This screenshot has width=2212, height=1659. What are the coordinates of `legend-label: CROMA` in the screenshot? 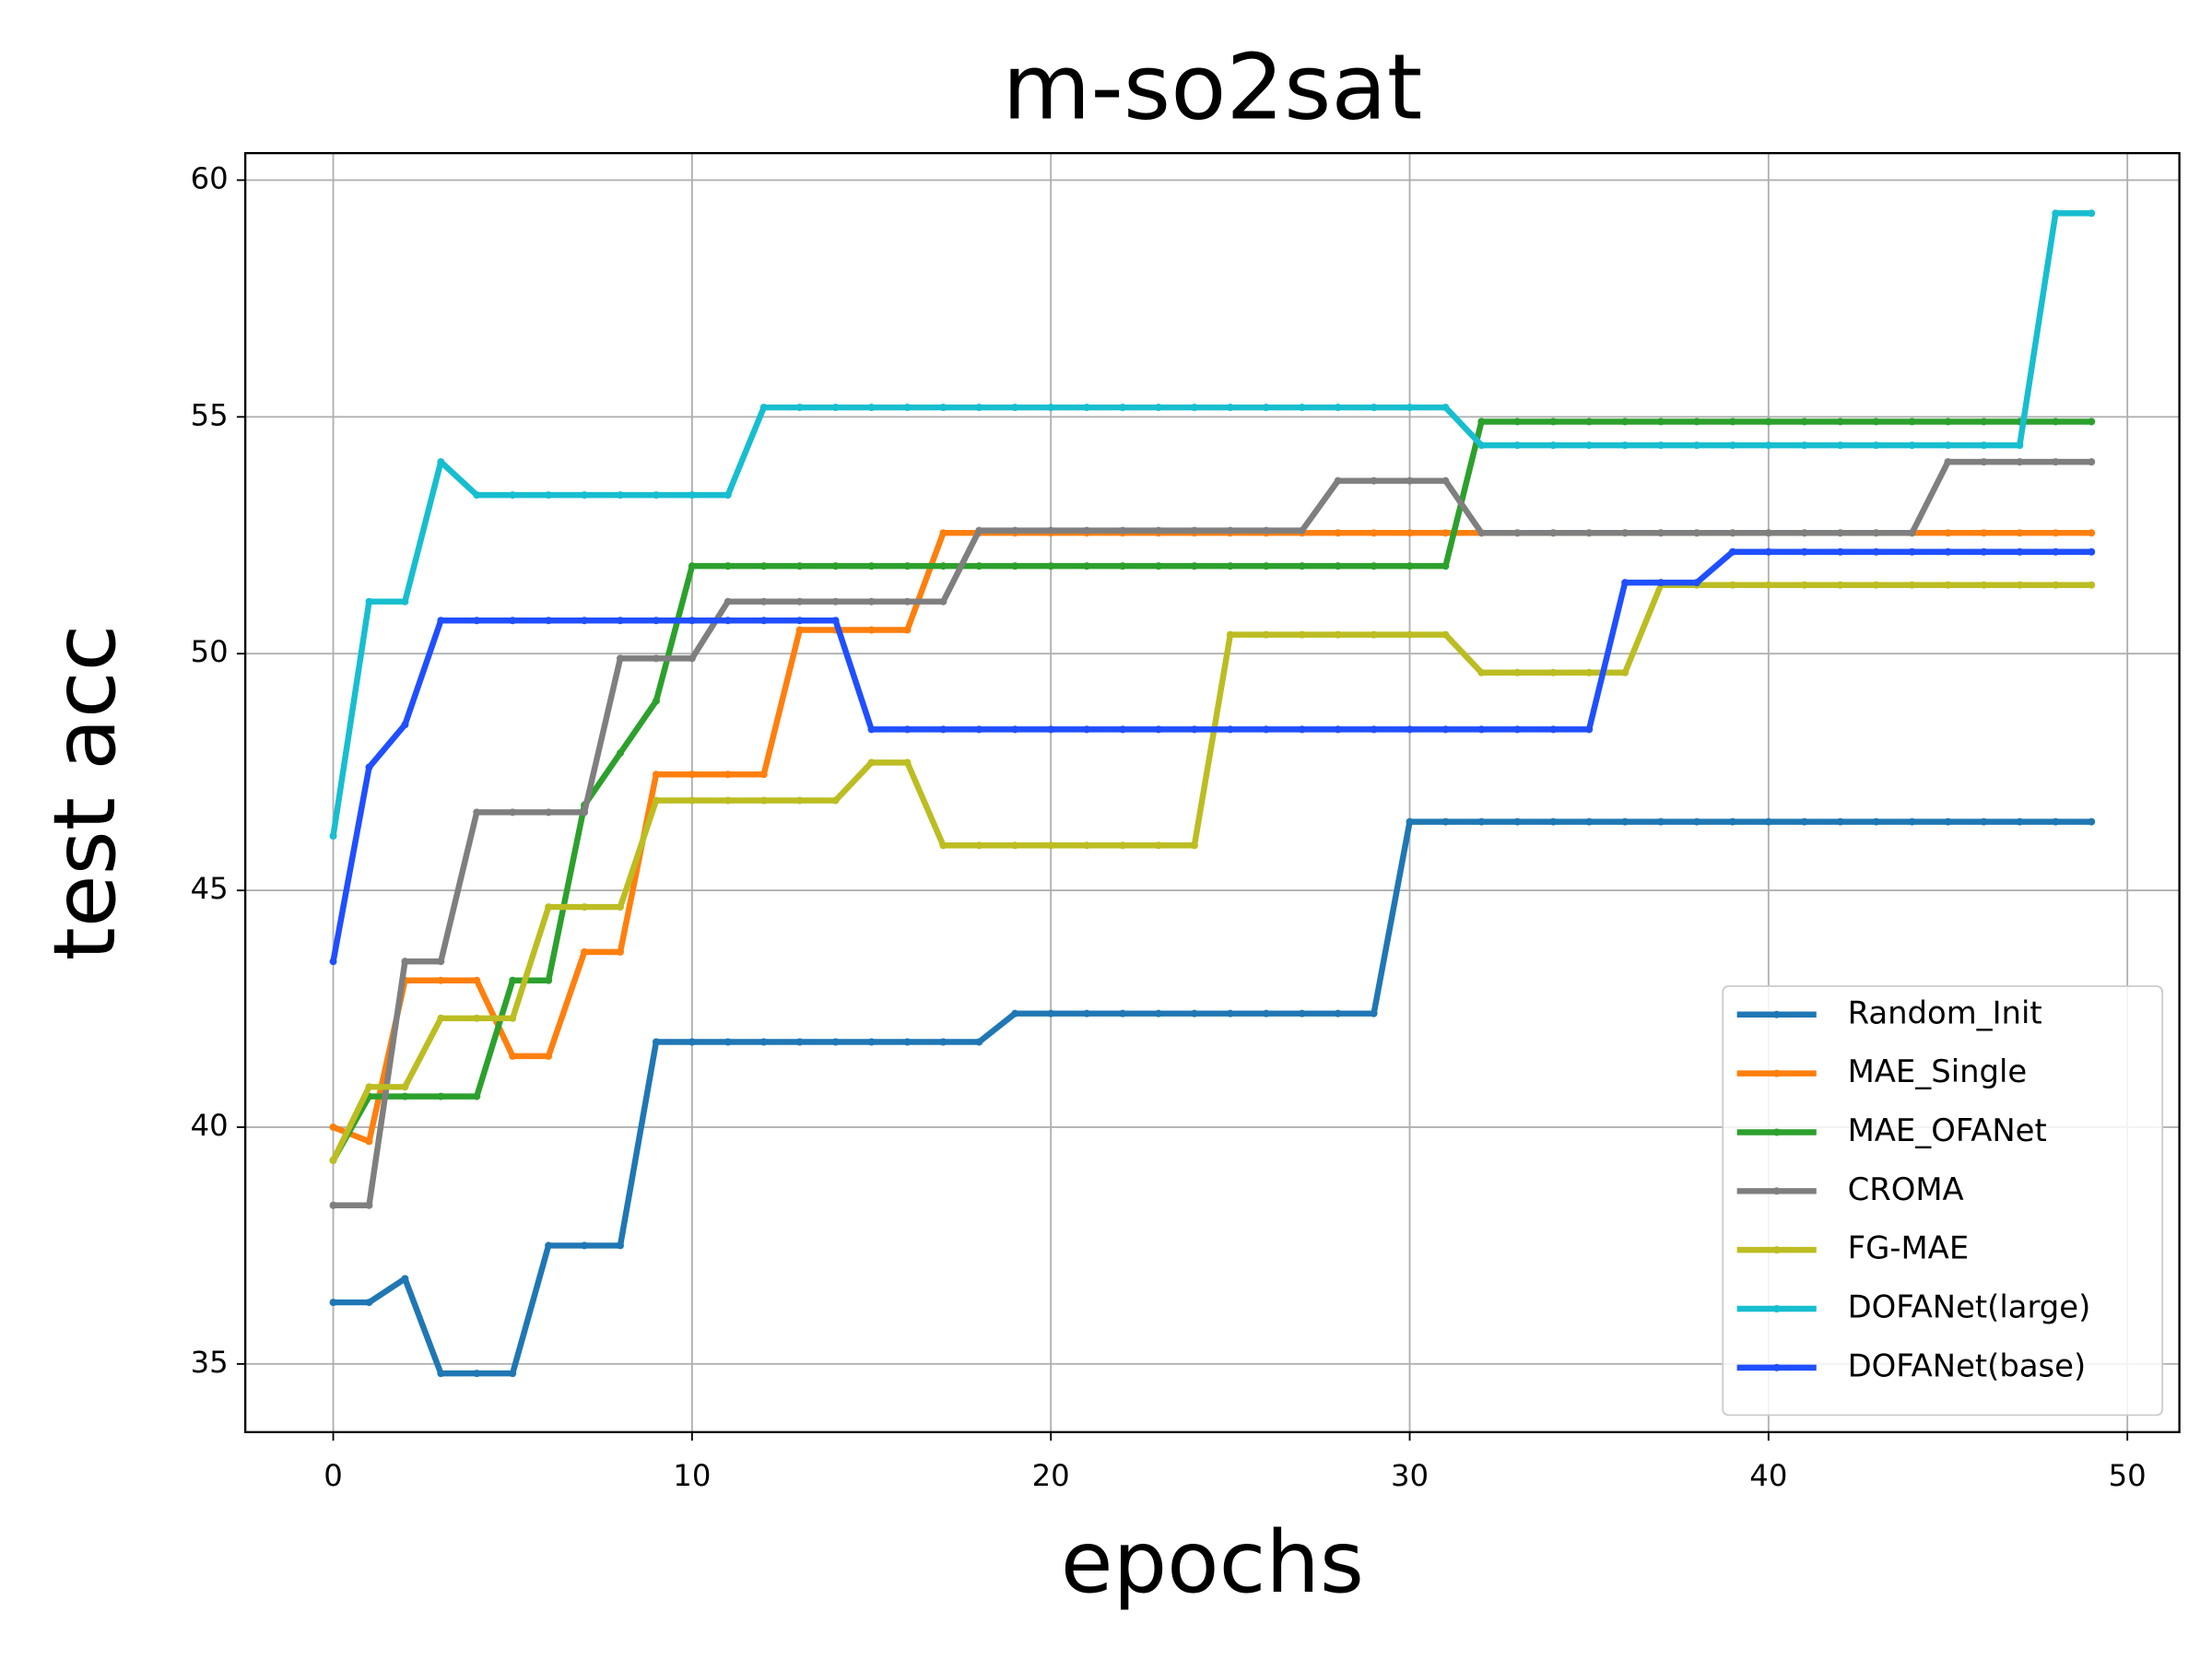 It's located at (1906, 1189).